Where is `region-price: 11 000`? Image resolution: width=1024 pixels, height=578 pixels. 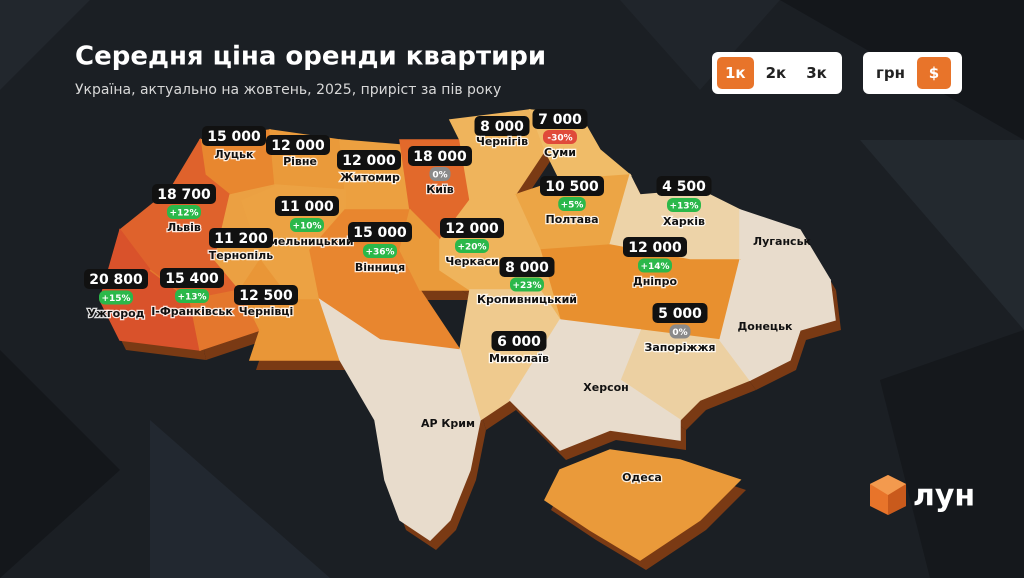
region-price: 11 000 is located at coordinates (307, 207).